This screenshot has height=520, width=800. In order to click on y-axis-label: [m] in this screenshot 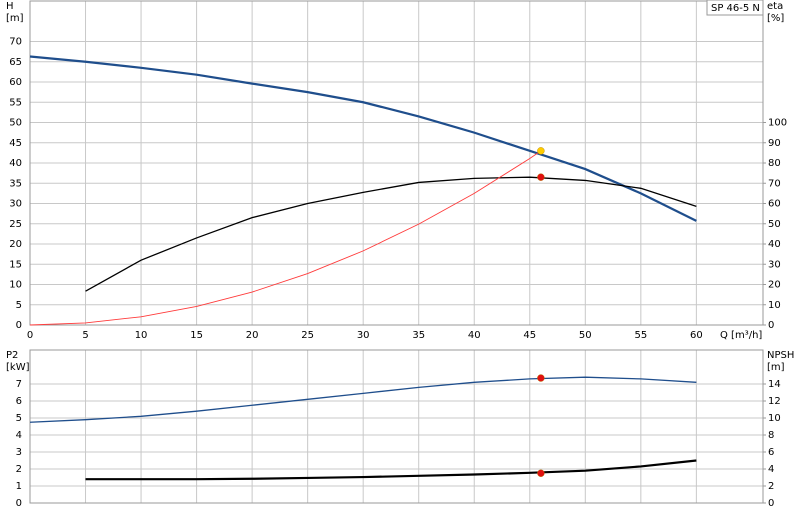, I will do `click(15, 18)`.